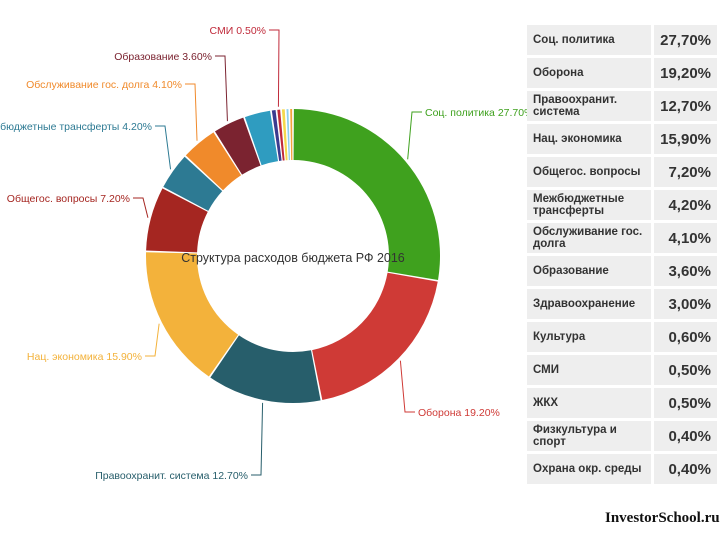 Image resolution: width=720 pixels, height=540 pixels. I want to click on slice-правоохранит-система, so click(265, 369).